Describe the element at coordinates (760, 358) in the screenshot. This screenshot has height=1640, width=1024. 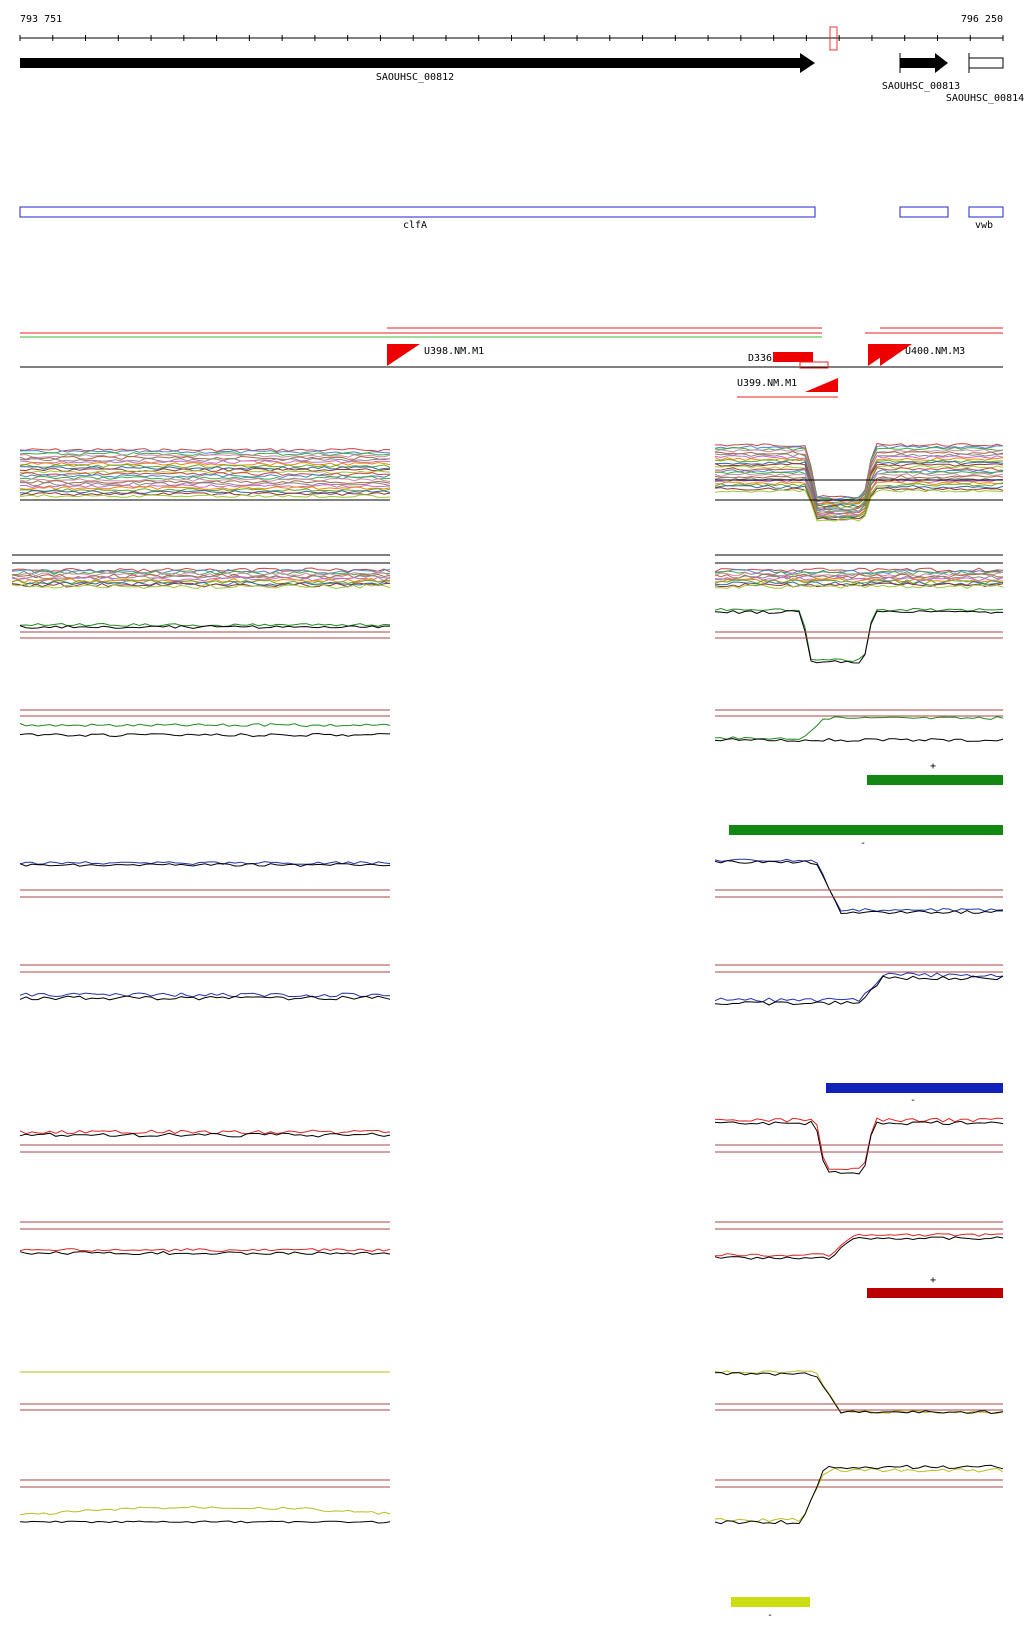
I see `feature-label: D336` at that location.